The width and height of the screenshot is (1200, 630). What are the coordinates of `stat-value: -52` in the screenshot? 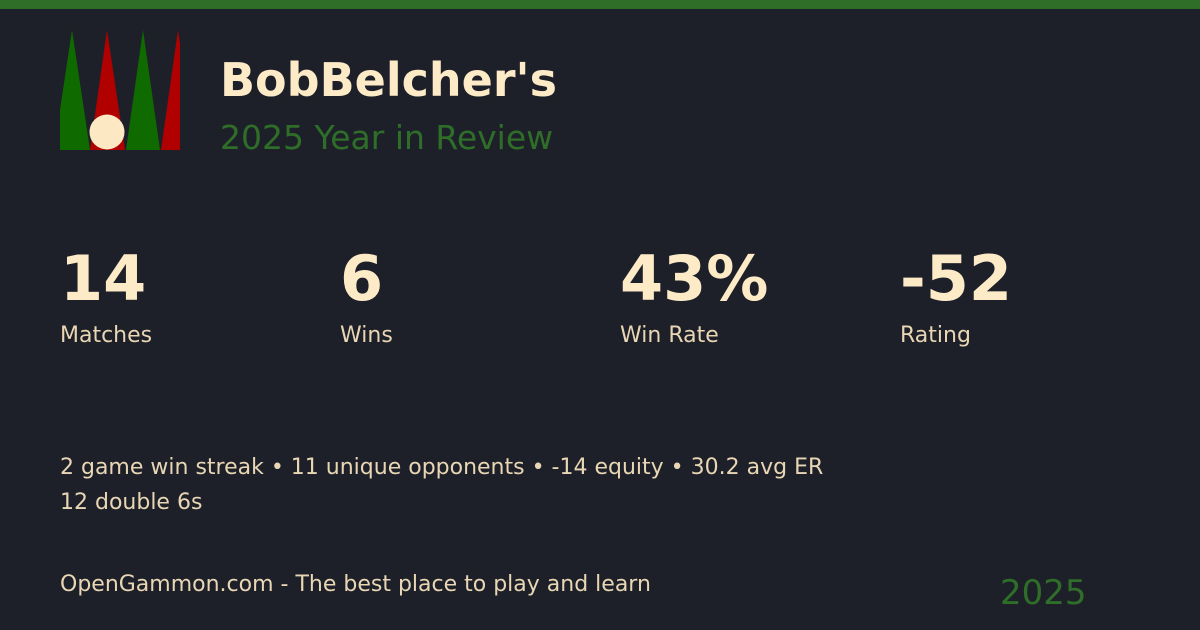 It's located at (956, 278).